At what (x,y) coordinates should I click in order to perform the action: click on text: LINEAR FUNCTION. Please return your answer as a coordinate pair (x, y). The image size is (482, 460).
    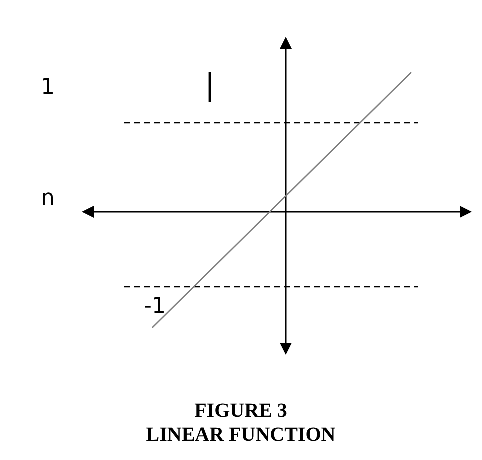
    Looking at the image, I should click on (241, 435).